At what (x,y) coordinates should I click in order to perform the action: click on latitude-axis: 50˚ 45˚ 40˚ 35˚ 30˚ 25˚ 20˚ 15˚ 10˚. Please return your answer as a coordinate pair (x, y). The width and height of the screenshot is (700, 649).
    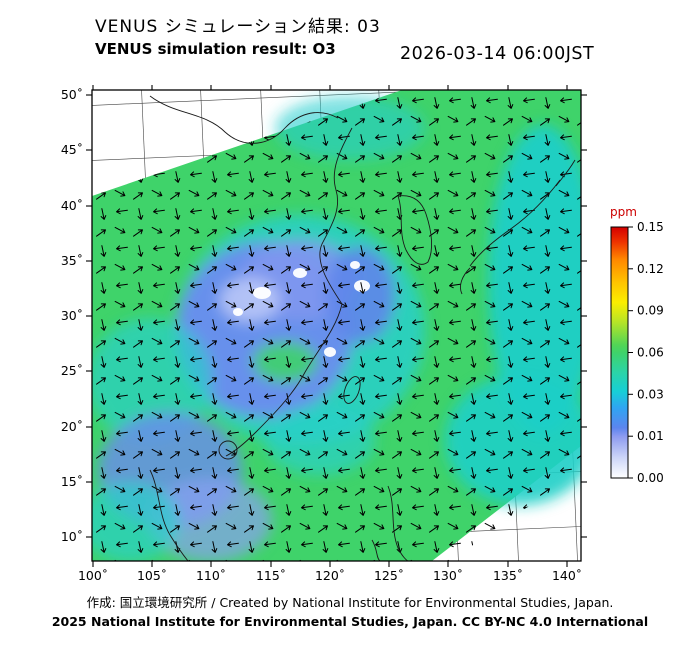
    Looking at the image, I should click on (72, 315).